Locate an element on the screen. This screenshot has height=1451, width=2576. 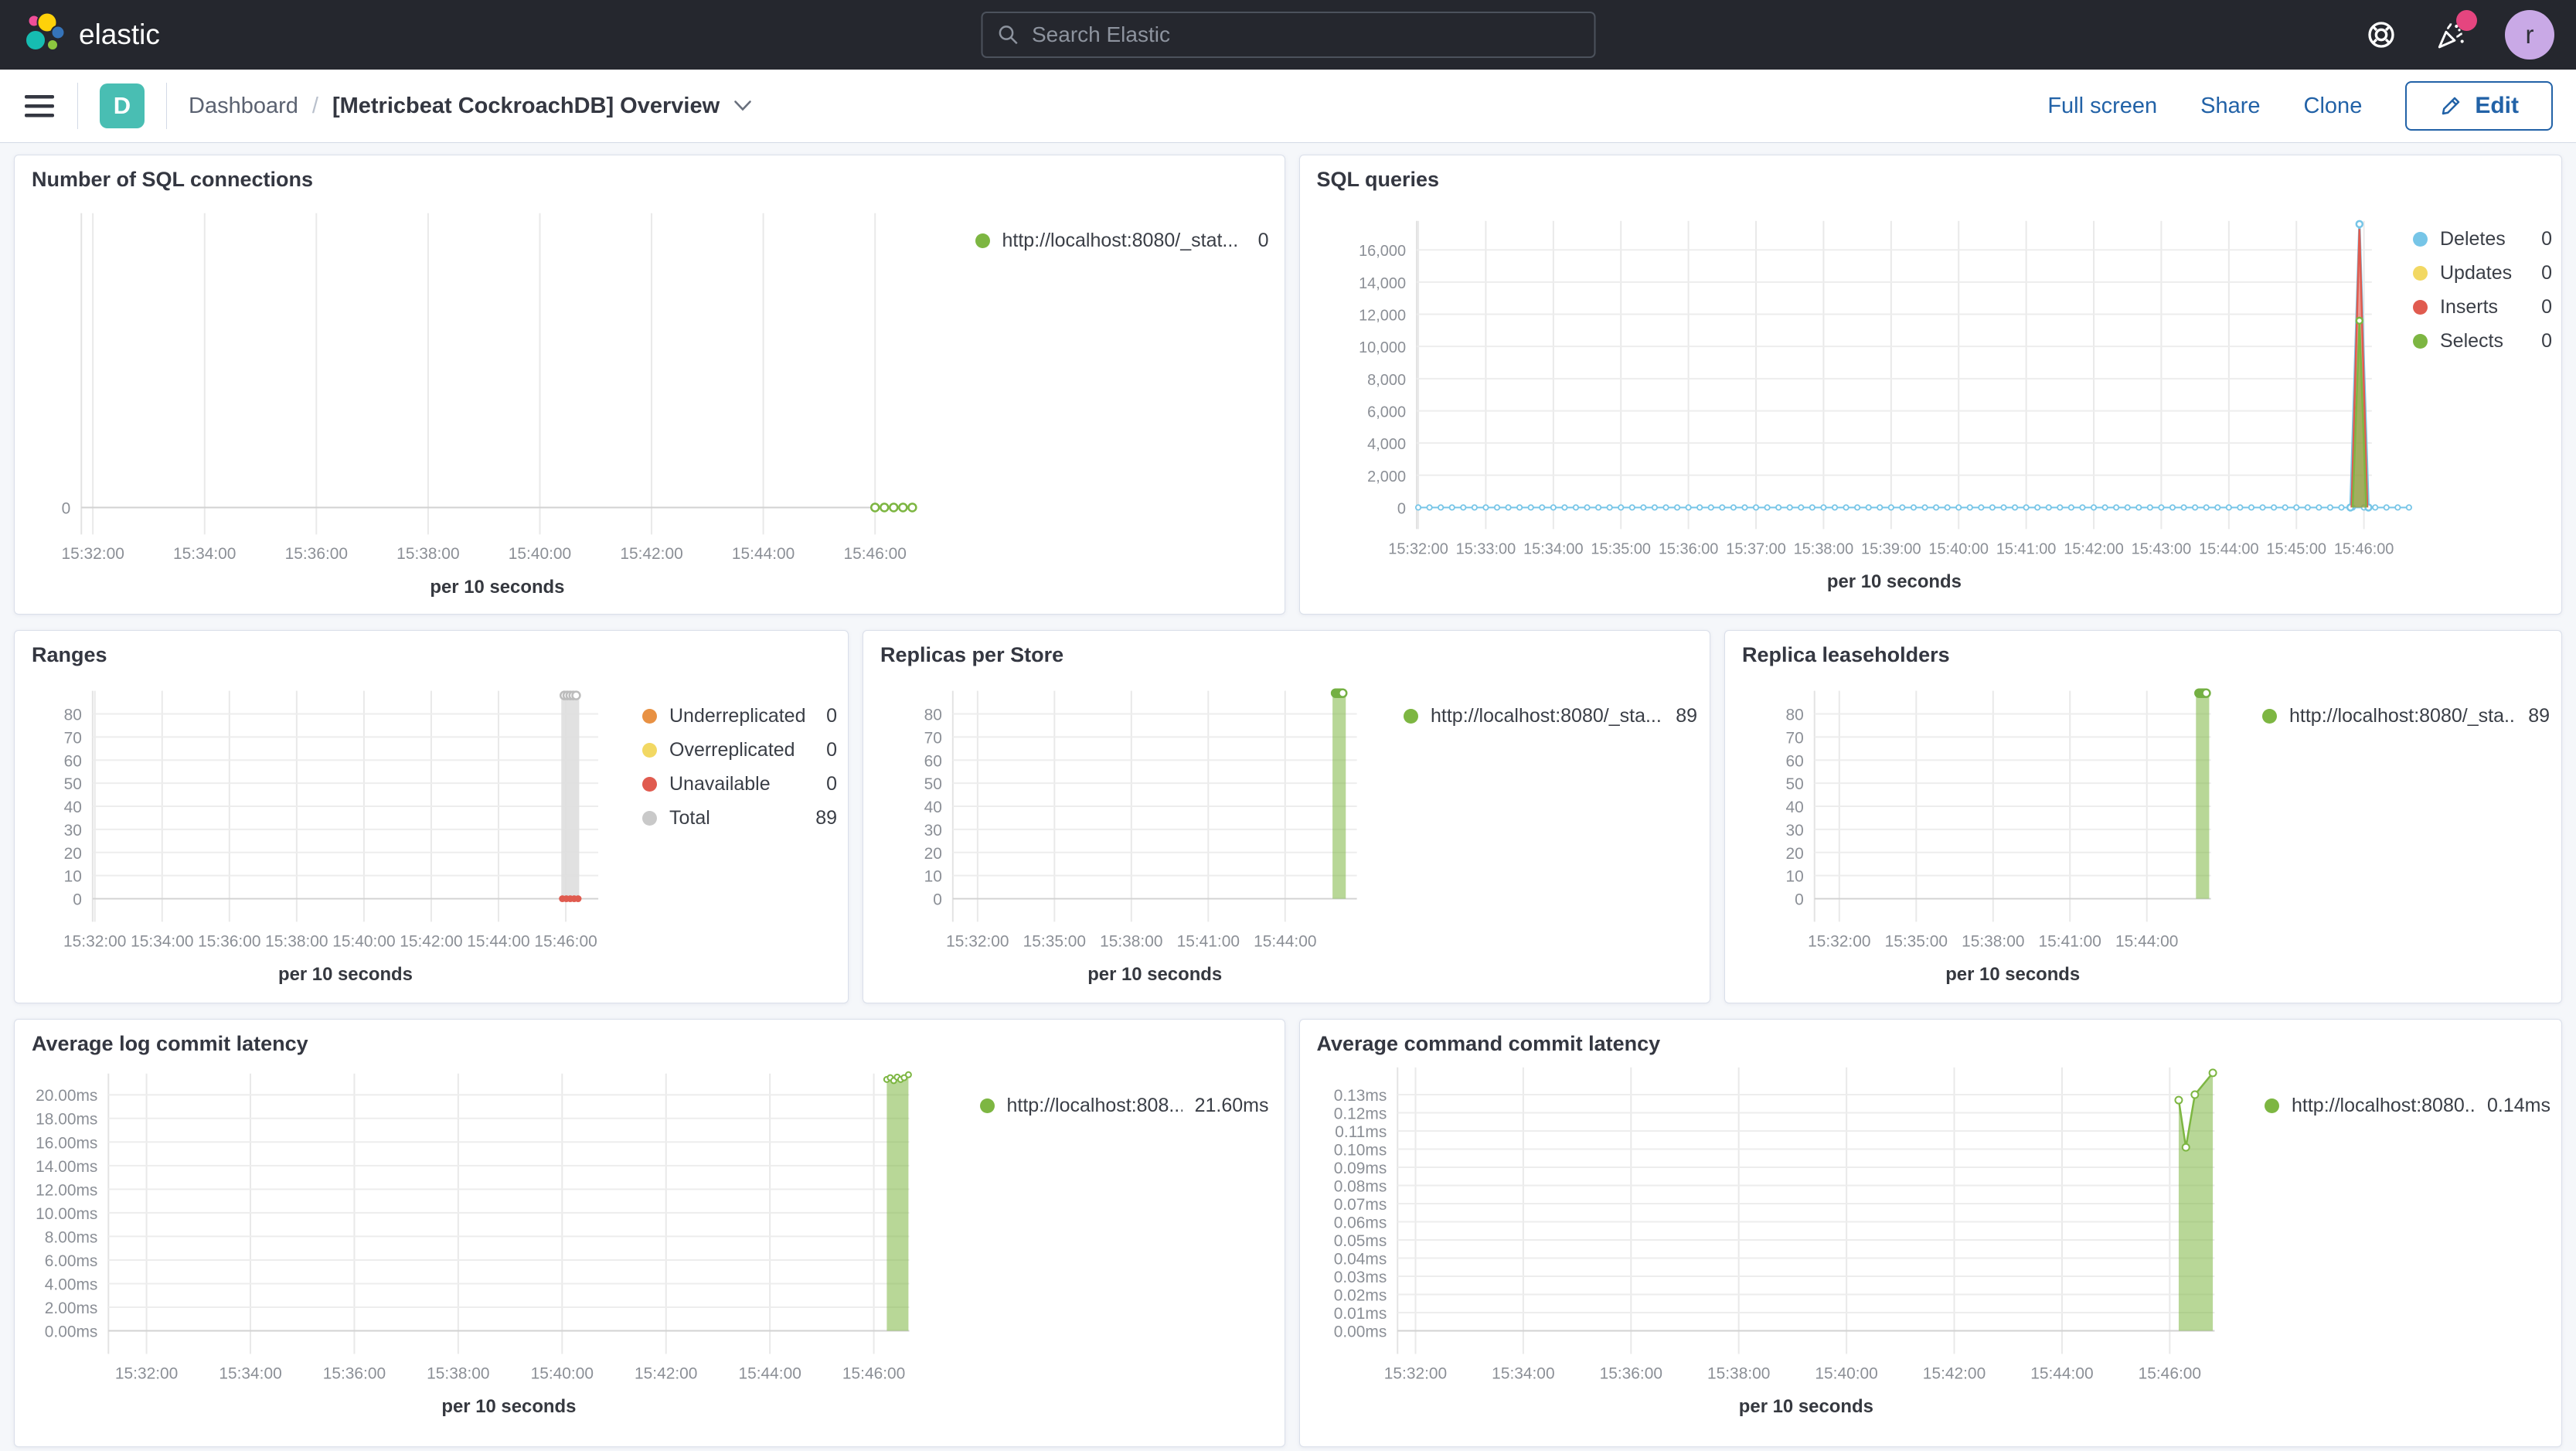
legend-label: Selects is located at coordinates (2471, 340).